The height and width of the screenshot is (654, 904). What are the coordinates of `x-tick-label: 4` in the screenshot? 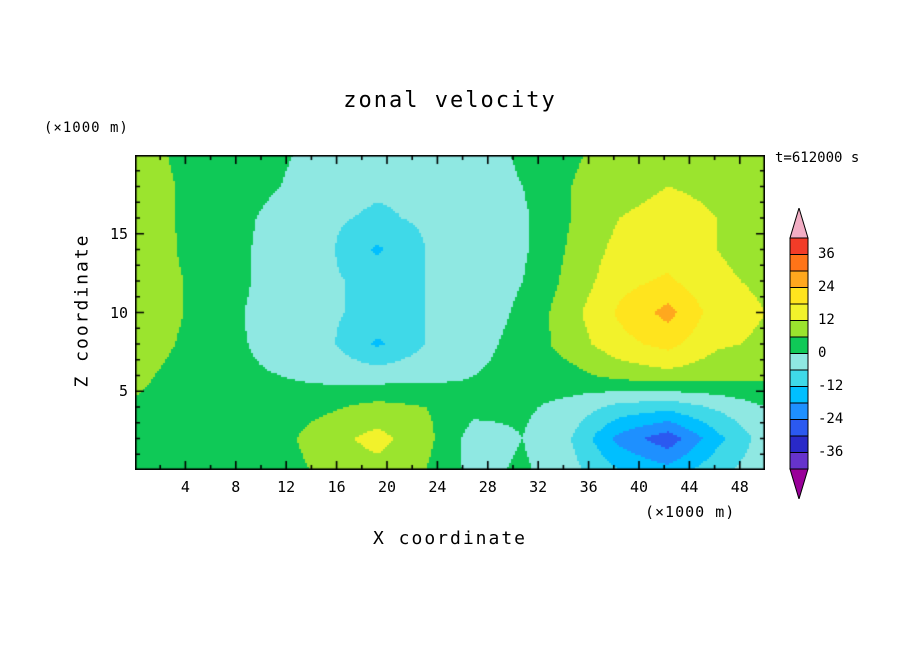 It's located at (185, 487).